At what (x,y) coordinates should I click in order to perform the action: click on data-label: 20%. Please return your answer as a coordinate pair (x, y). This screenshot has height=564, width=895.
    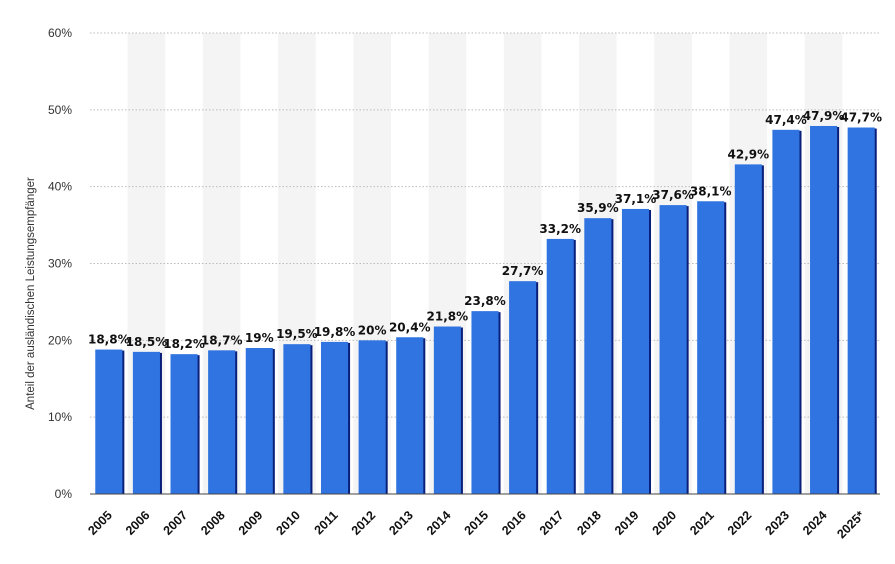
    Looking at the image, I should click on (372, 330).